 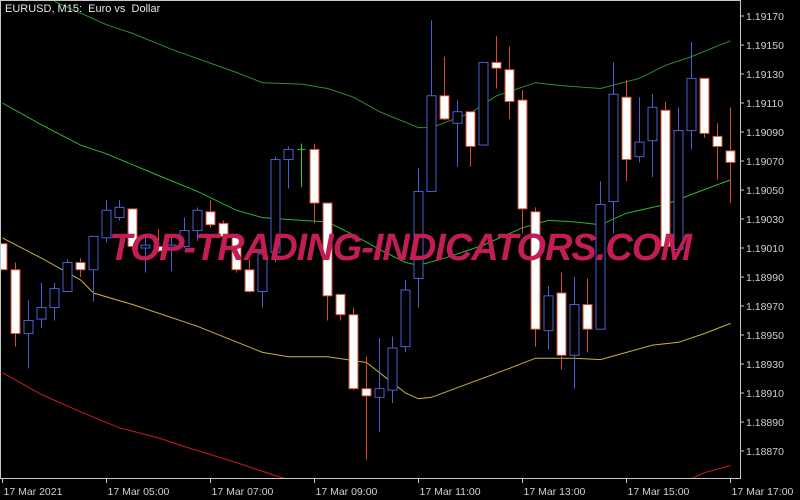 I want to click on price-tick-label: 1.18890, so click(x=765, y=423).